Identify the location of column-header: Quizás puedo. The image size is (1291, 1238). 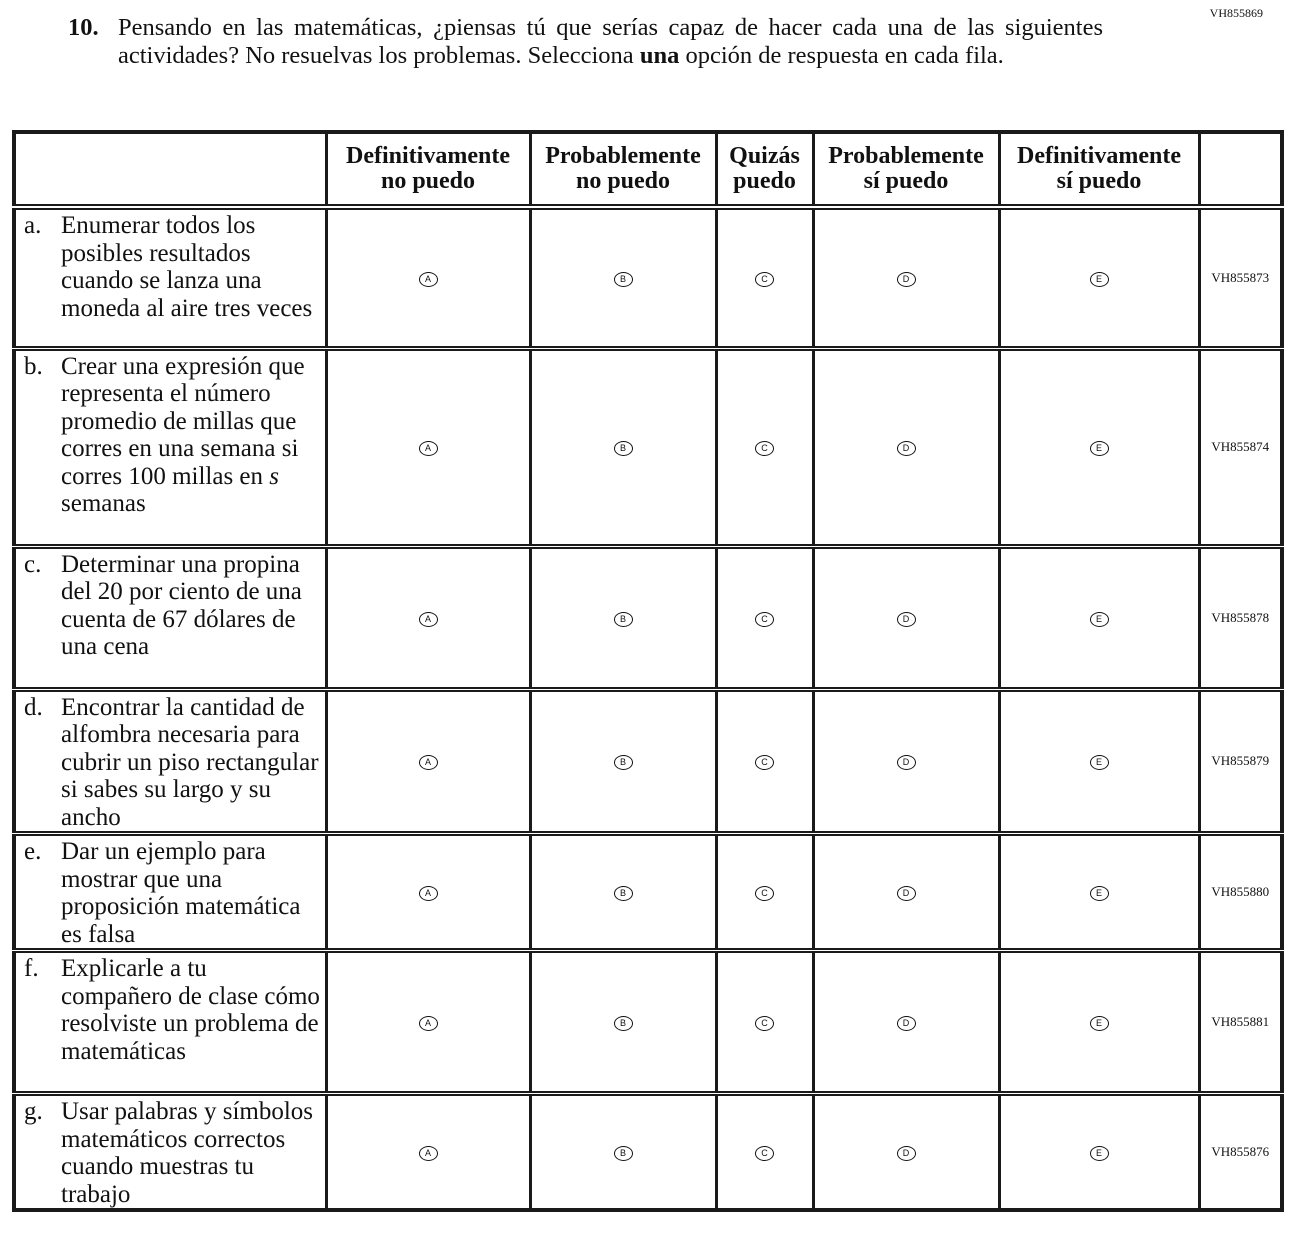
(764, 170).